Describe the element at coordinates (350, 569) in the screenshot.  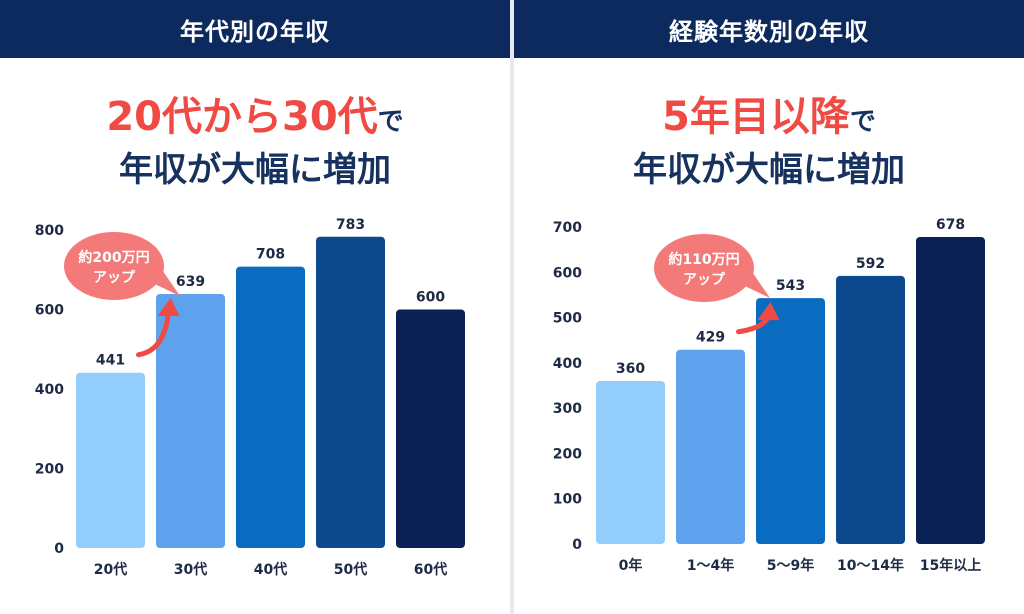
I see `x-tick-label: 50代` at that location.